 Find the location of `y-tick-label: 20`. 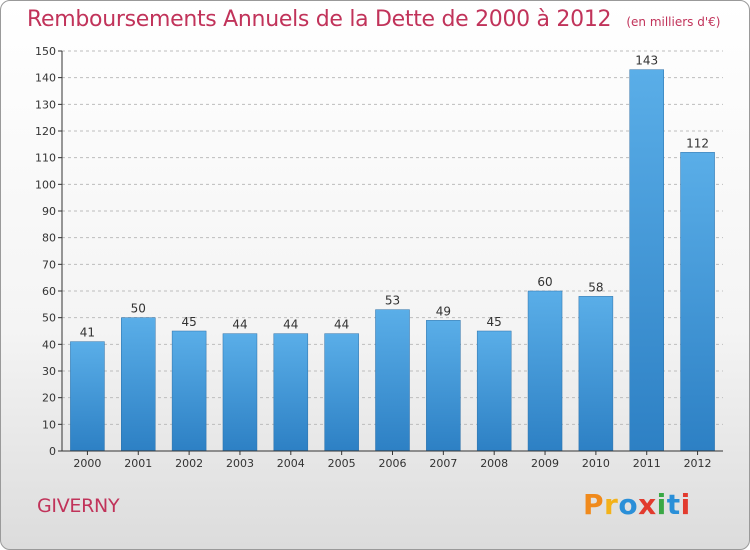

y-tick-label: 20 is located at coordinates (49, 398).